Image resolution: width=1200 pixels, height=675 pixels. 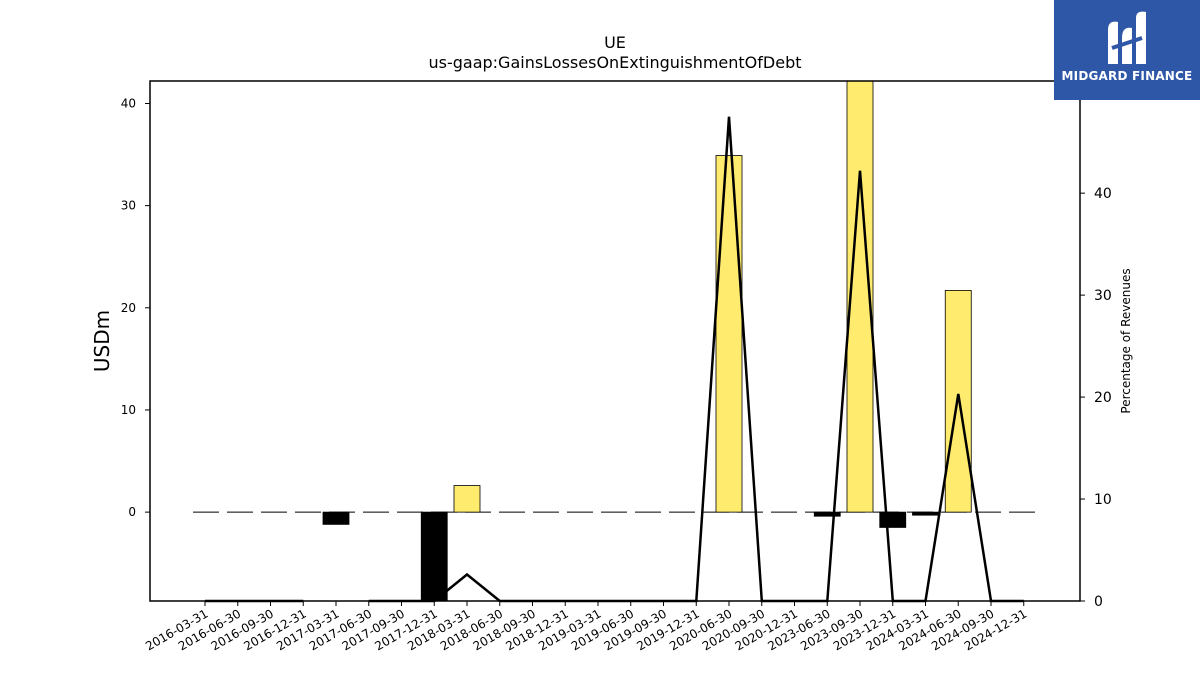 What do you see at coordinates (1127, 38) in the screenshot?
I see `midgard-logo-icon` at bounding box center [1127, 38].